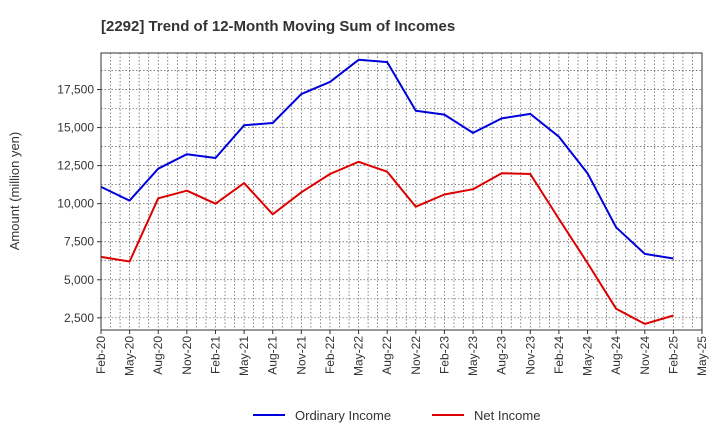 The image size is (720, 440). What do you see at coordinates (673, 355) in the screenshot?
I see `x-tick-label: Feb-25` at bounding box center [673, 355].